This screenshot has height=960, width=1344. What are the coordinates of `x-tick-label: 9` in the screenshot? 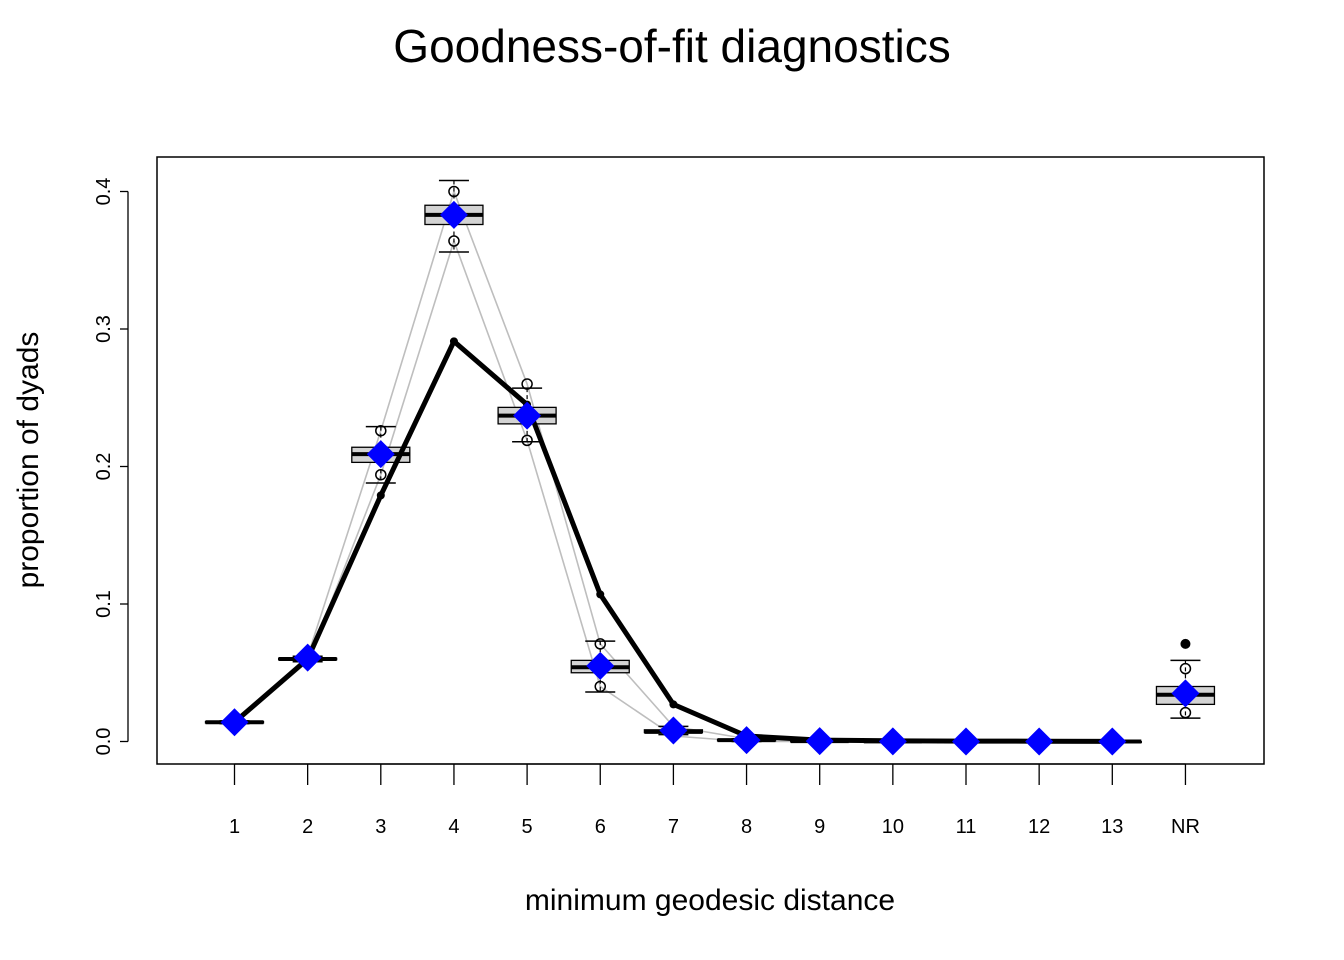 It's located at (819, 827).